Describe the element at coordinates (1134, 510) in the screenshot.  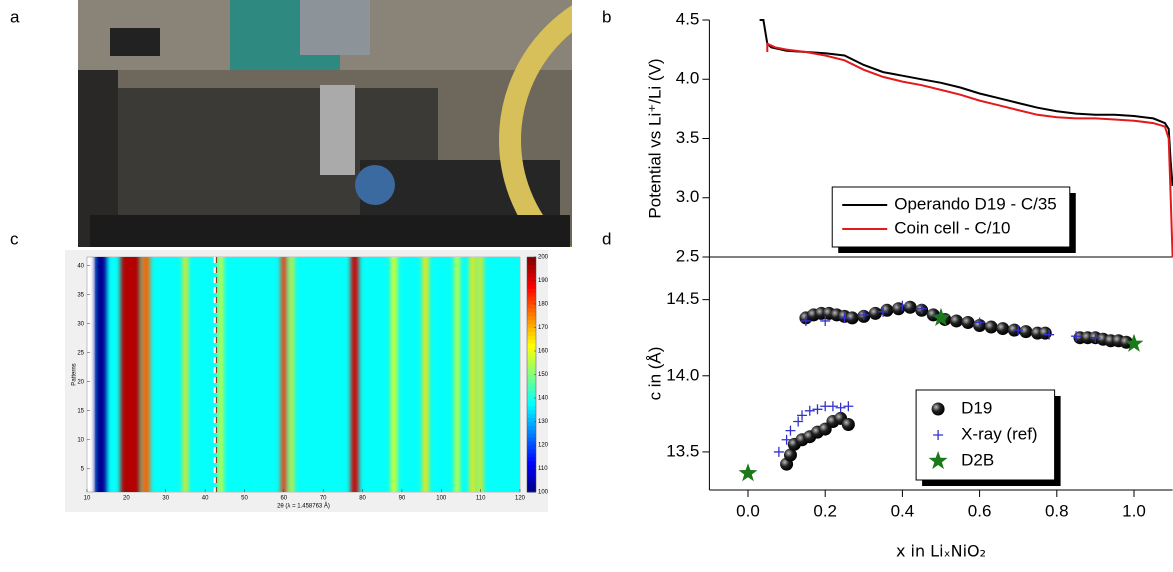
I see `x-tick-label: 1.0` at that location.